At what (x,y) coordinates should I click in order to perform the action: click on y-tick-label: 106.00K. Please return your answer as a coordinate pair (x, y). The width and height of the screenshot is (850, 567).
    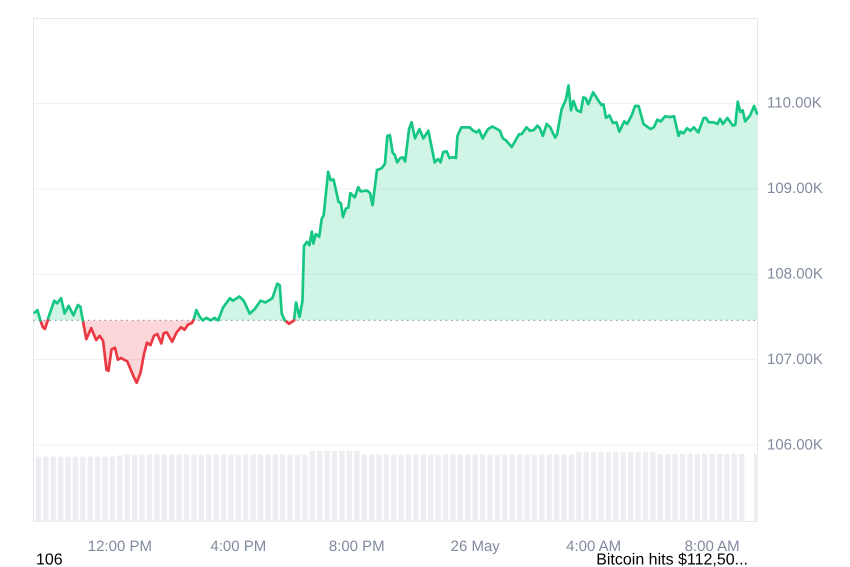
    Looking at the image, I should click on (795, 445).